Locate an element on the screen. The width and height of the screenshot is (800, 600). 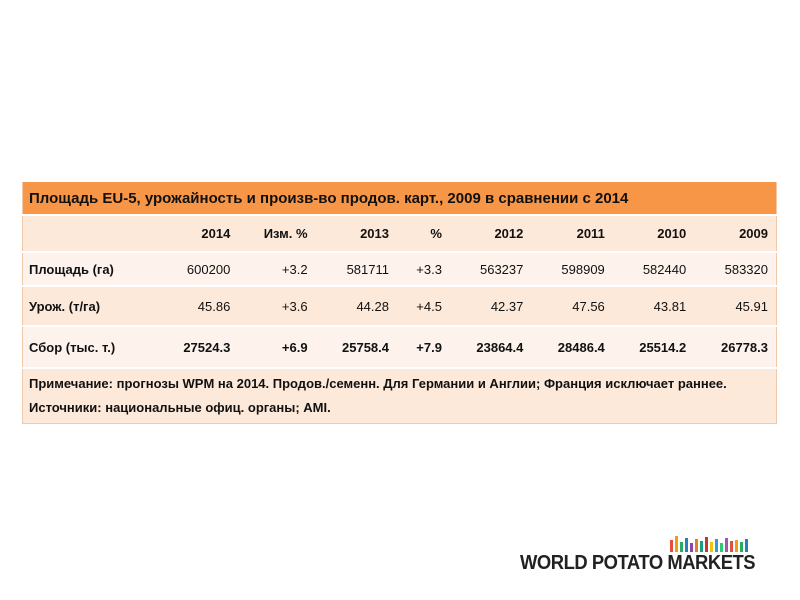
cell: 26778.3 is located at coordinates (735, 346).